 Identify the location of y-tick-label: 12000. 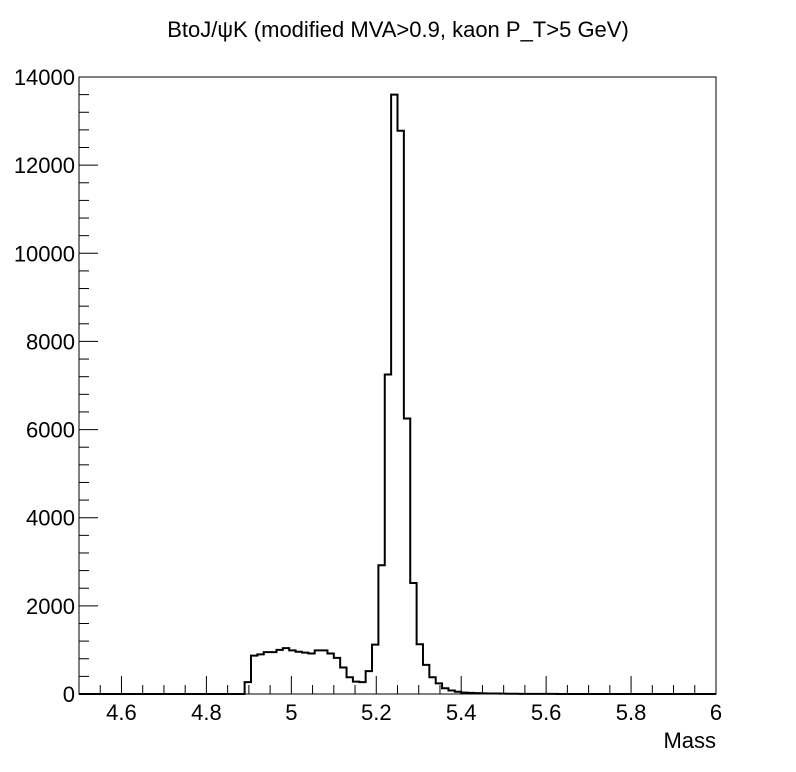
(44, 165).